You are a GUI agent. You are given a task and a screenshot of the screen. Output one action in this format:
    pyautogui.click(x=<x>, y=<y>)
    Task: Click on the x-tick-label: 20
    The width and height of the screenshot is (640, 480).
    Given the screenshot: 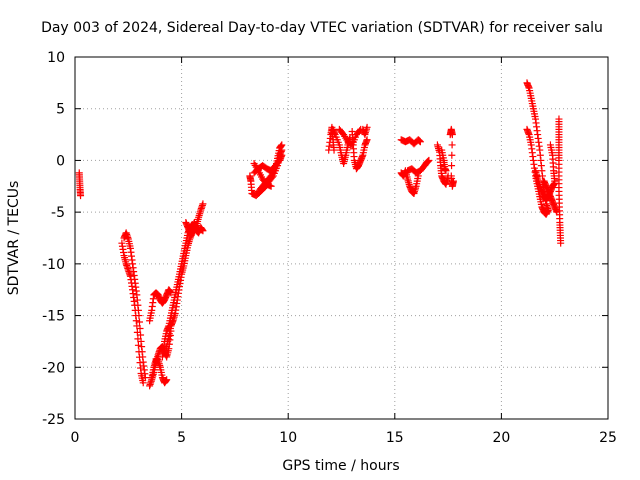 What is the action you would take?
    pyautogui.click(x=501, y=438)
    